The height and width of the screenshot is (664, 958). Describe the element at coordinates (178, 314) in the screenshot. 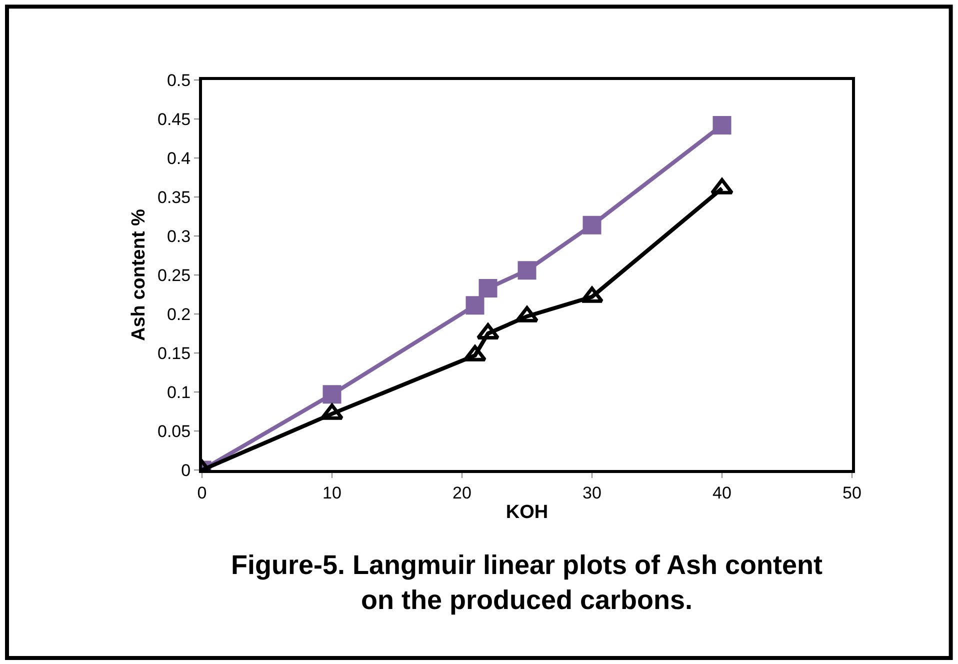

I see `y-tick-label: 0.2` at that location.